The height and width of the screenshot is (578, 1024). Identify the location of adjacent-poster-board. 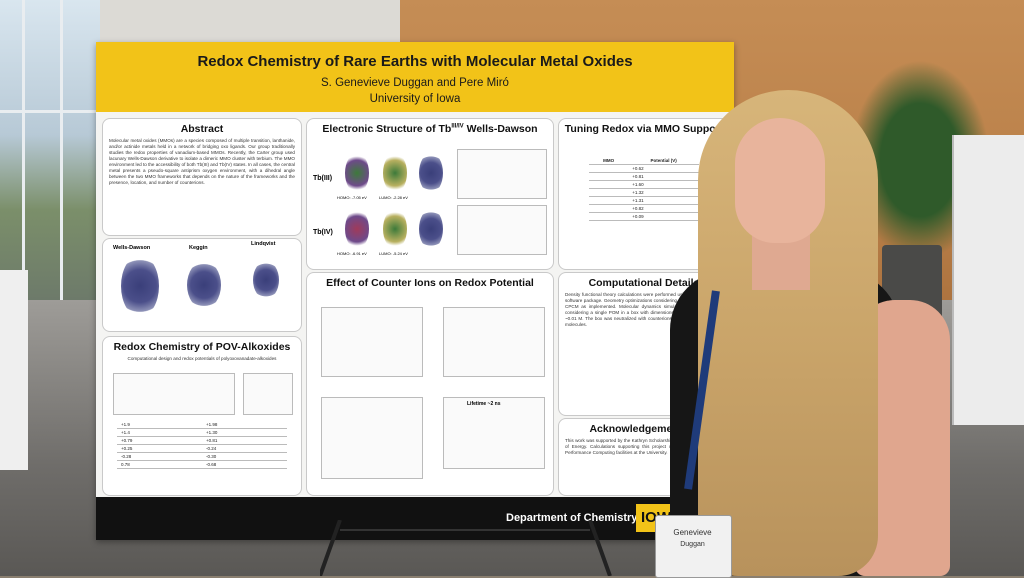
(988, 280).